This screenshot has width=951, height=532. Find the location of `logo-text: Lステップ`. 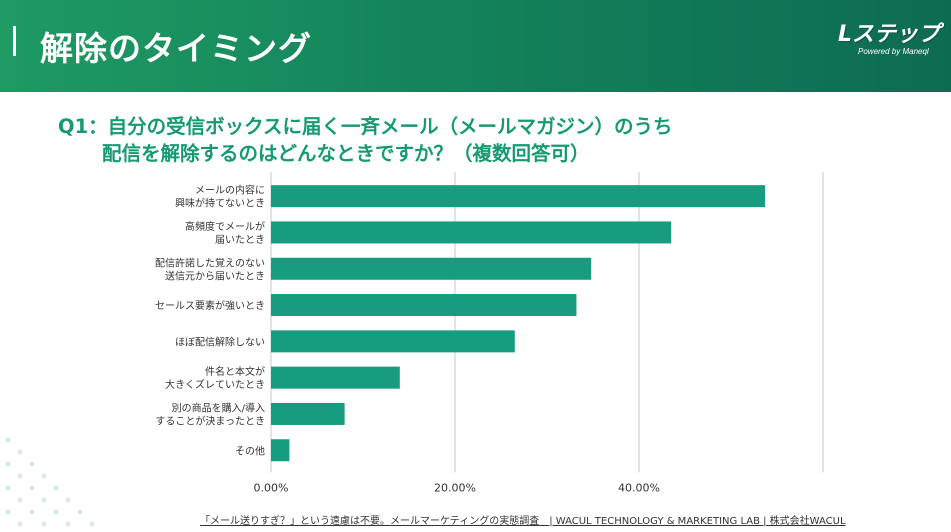

logo-text: Lステップ is located at coordinates (889, 34).